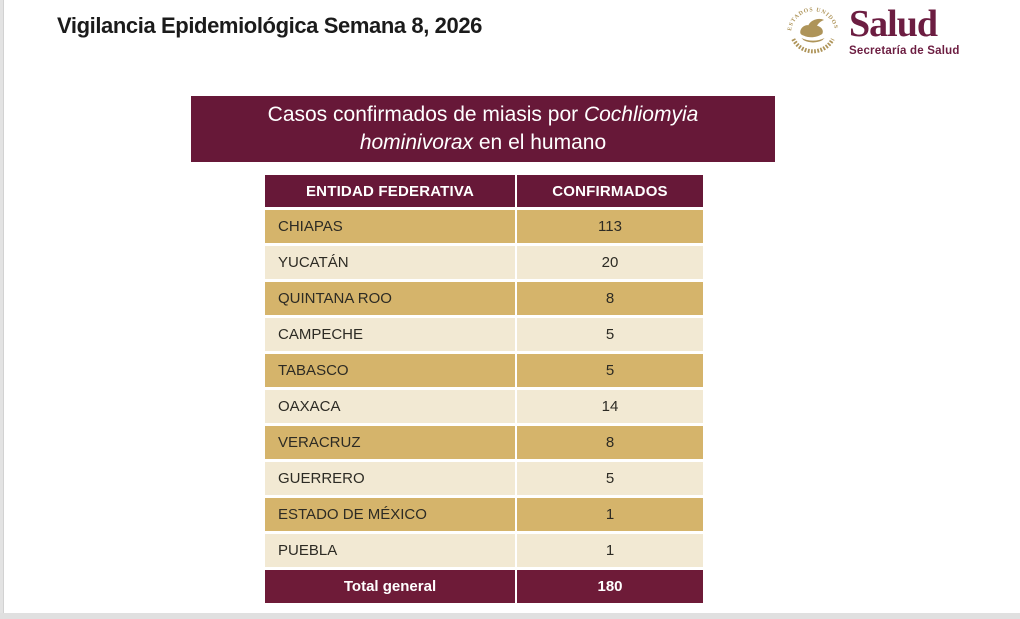  I want to click on mexico-coat-of-arms-icon: ESTADOS UNIDOS MEXICANOS, so click(811, 28).